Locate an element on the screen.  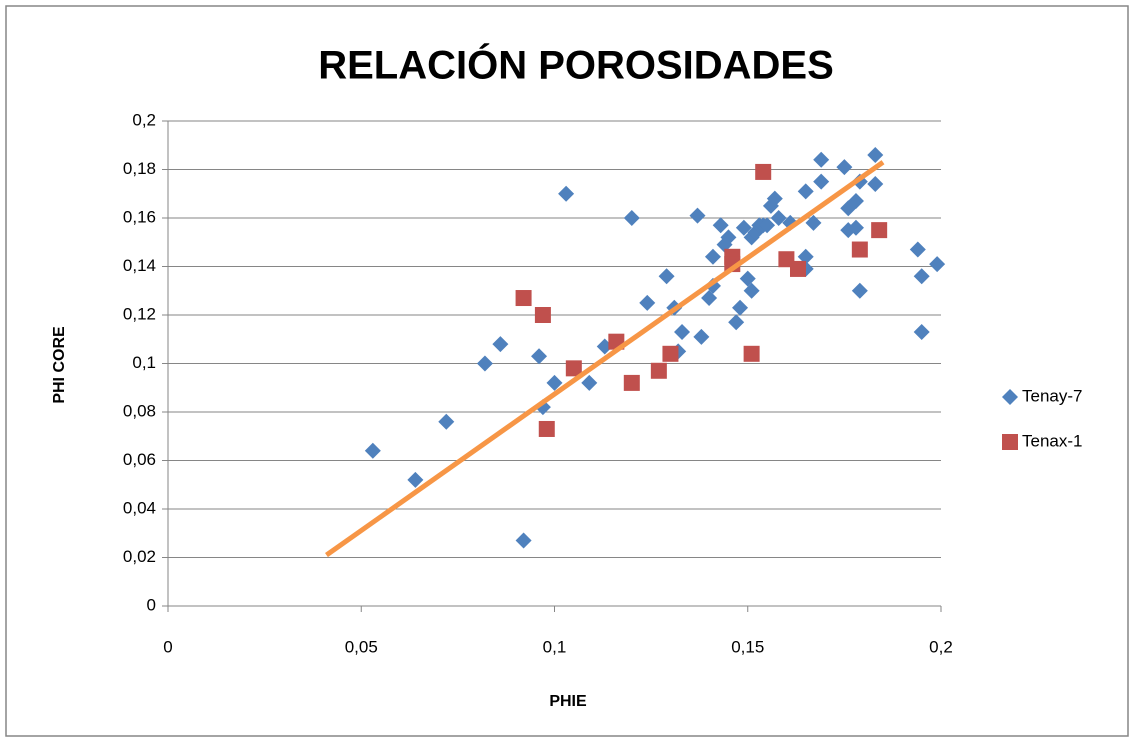
chart-title: RELACIÓN POROSIDADES is located at coordinates (576, 65).